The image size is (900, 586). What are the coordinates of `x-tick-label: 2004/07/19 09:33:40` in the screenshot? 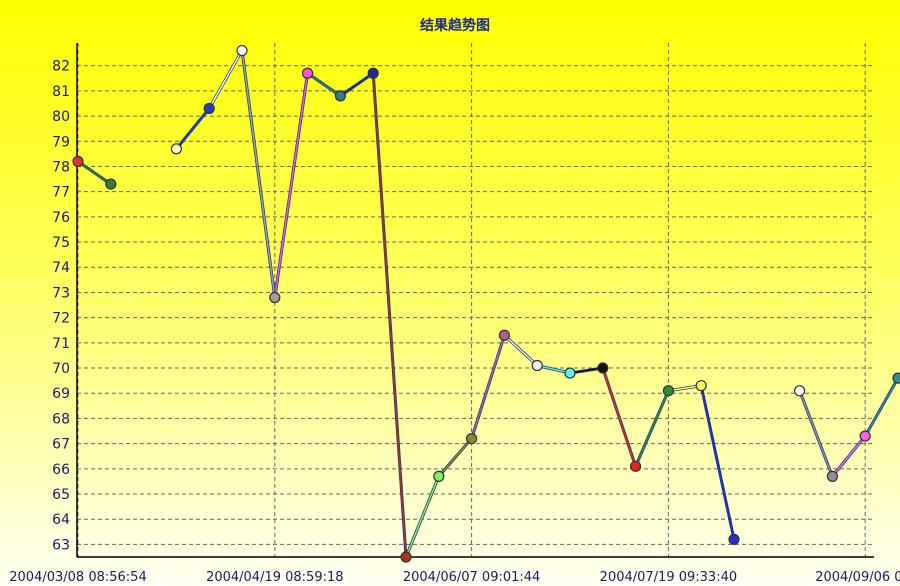 It's located at (668, 577).